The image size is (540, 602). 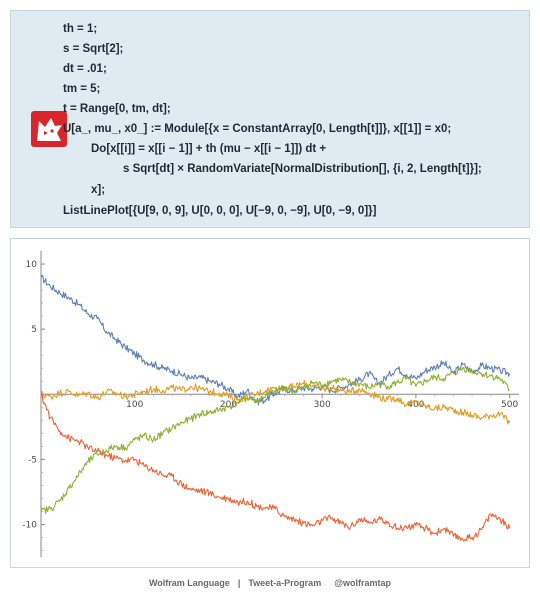 I want to click on x-tick-label: 300, so click(x=322, y=405).